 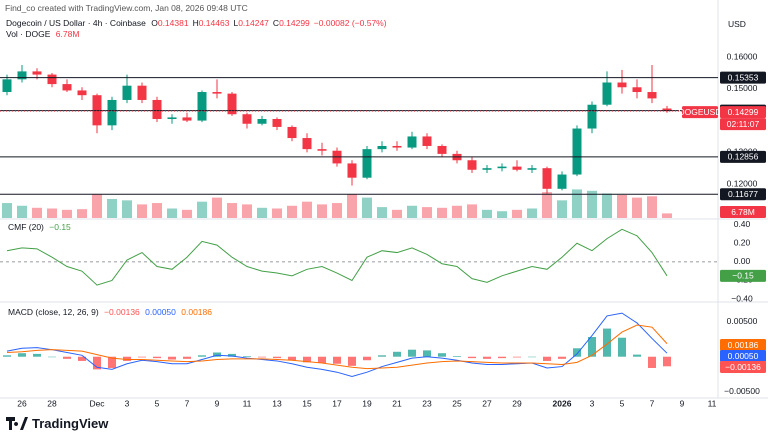 What do you see at coordinates (742, 243) in the screenshot?
I see `y-tick-label: 0.20` at bounding box center [742, 243].